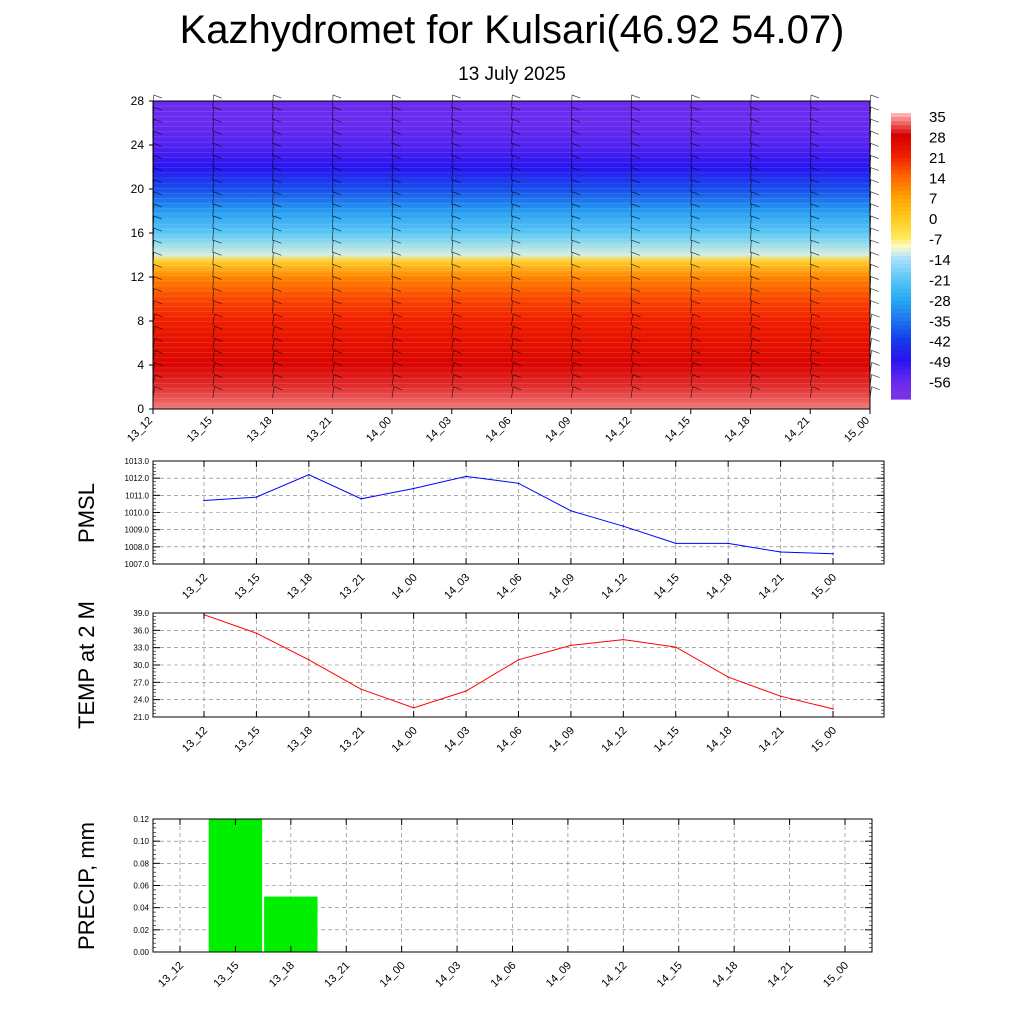 The width and height of the screenshot is (1024, 1024). Describe the element at coordinates (137, 547) in the screenshot. I see `y-tick-label: 1008.0` at that location.